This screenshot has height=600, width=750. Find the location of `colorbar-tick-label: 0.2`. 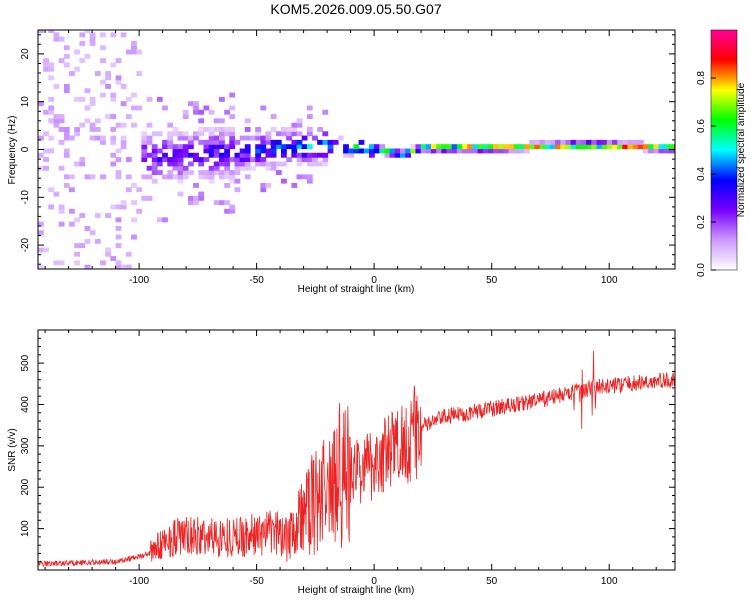

colorbar-tick-label: 0.2 is located at coordinates (701, 222).